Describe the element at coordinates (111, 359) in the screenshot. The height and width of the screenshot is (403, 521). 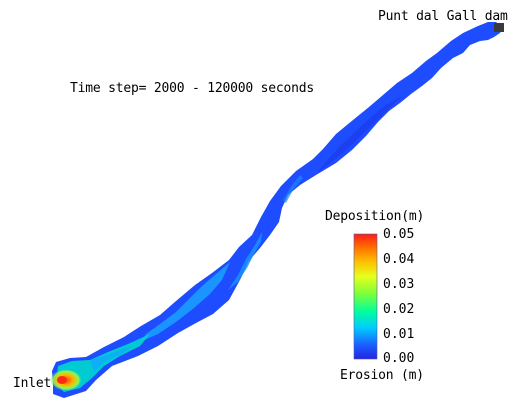
I see `deposition-fan-outer` at that location.